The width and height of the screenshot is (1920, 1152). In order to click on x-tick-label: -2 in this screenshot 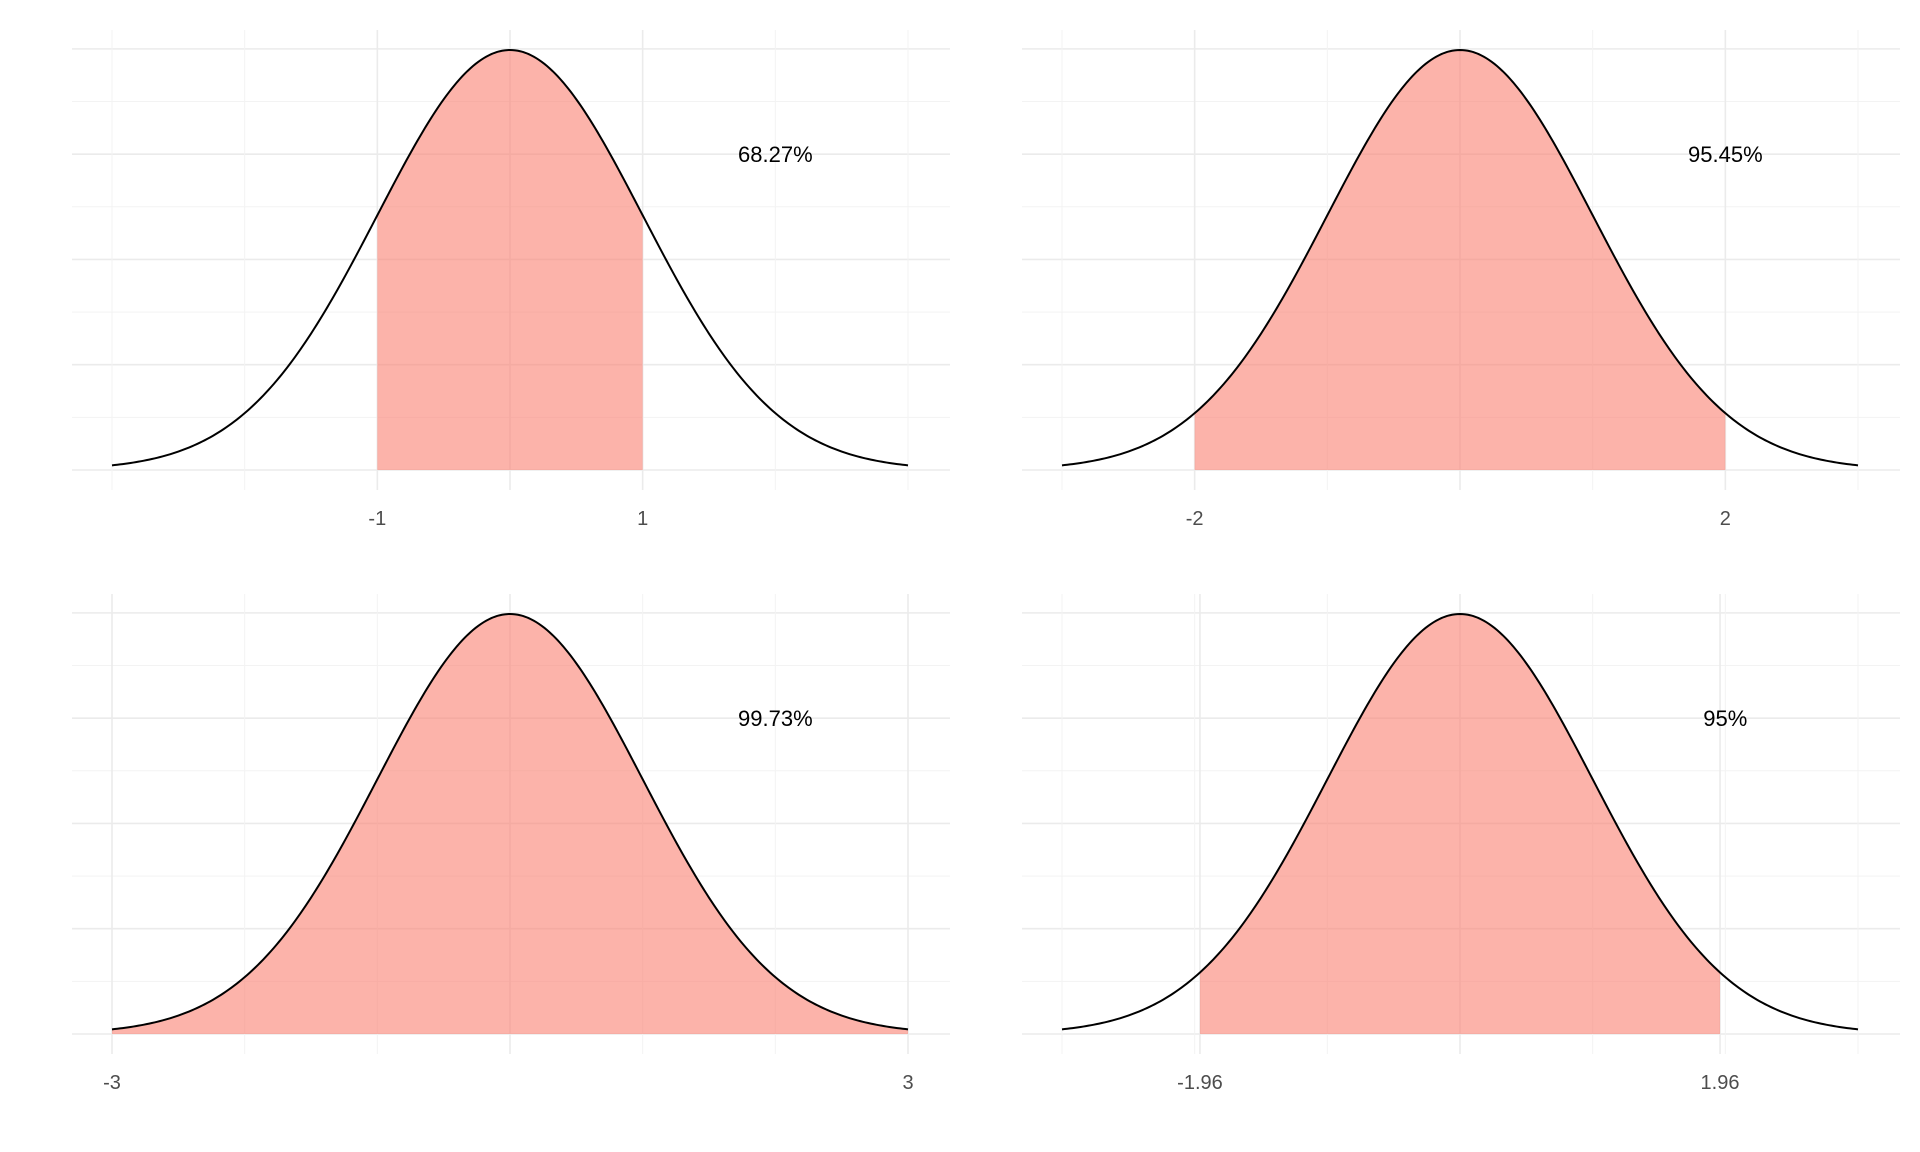, I will do `click(1195, 519)`.